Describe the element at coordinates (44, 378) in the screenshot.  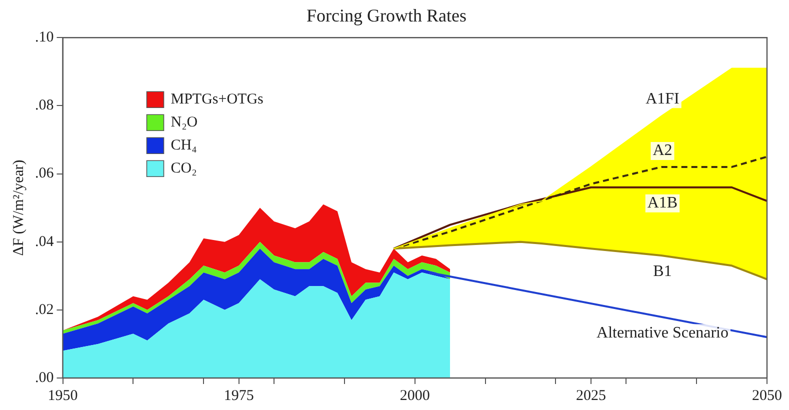
I see `y-tick-label: .00` at that location.